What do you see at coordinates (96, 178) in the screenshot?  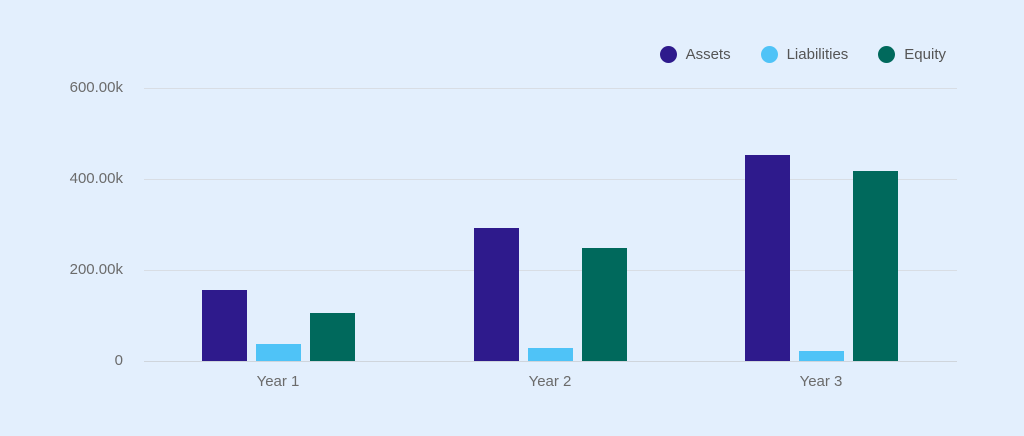 I see `y-tick-label: 400.00k` at bounding box center [96, 178].